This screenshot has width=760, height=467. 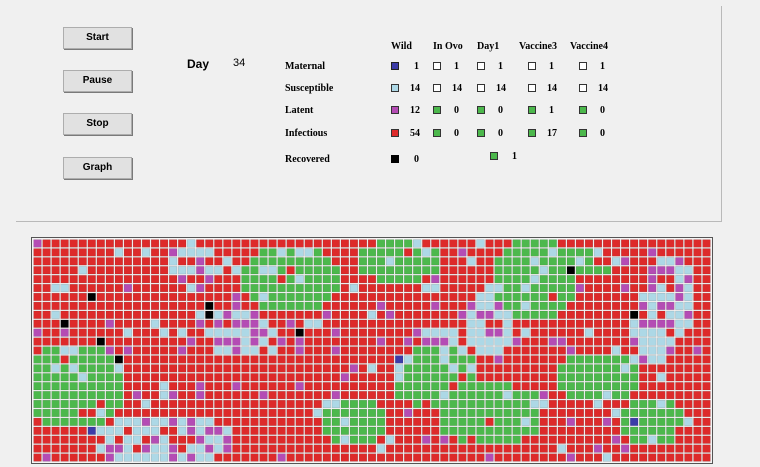 I want to click on stop-button: Stop, so click(x=97, y=124).